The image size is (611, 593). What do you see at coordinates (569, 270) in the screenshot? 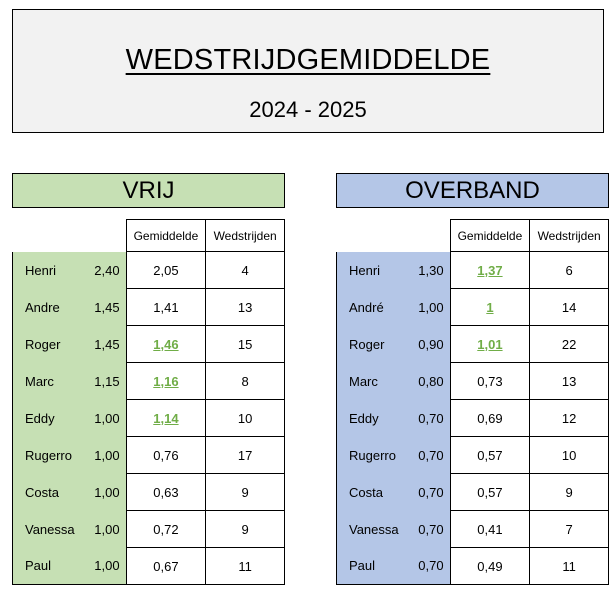
I see `player-matches: 6` at bounding box center [569, 270].